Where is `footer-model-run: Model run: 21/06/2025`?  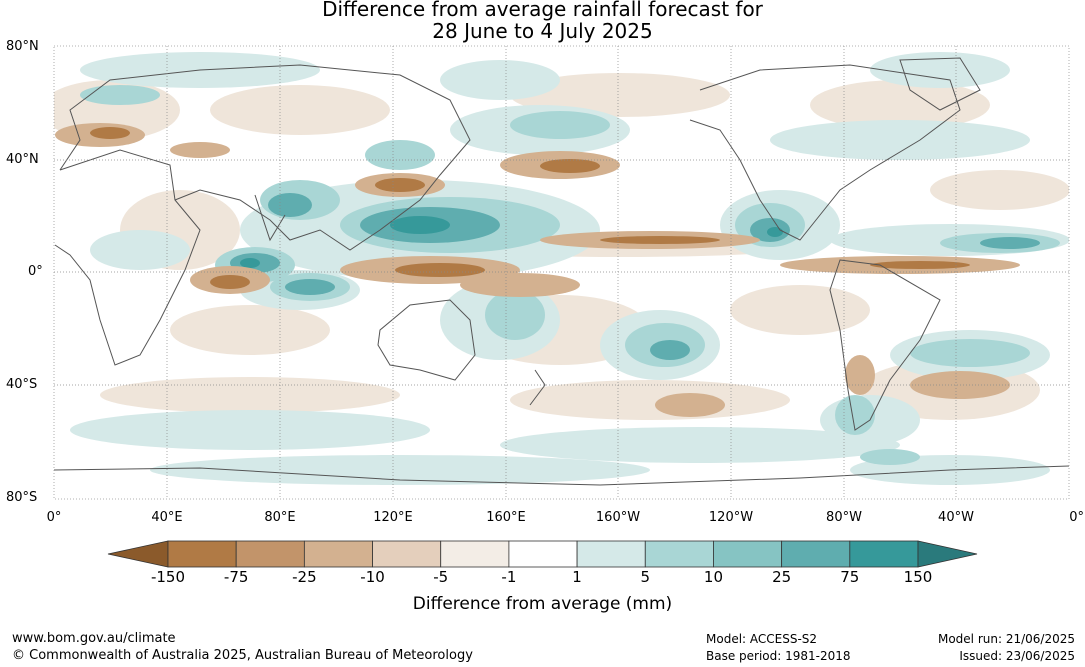 footer-model-run: Model run: 21/06/2025 is located at coordinates (1006, 639).